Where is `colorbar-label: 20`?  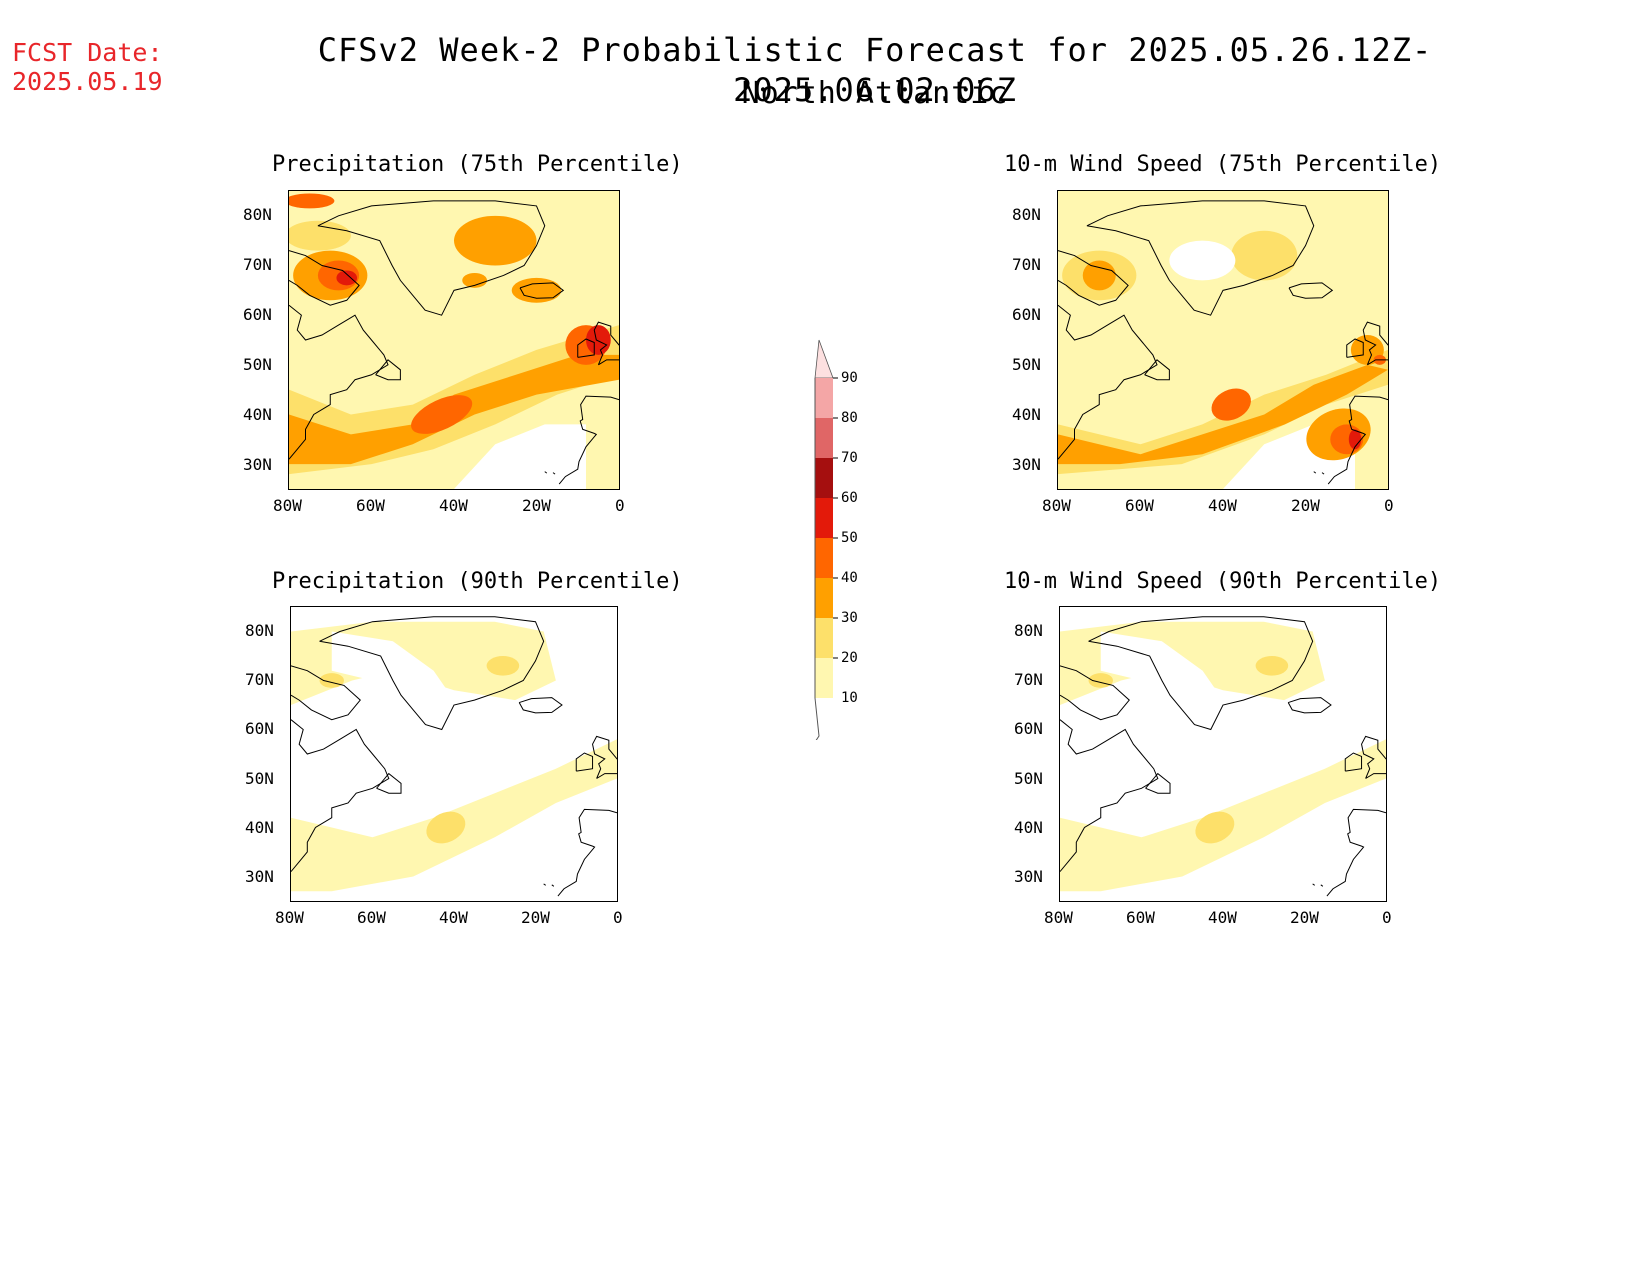
colorbar-label: 20 is located at coordinates (849, 658).